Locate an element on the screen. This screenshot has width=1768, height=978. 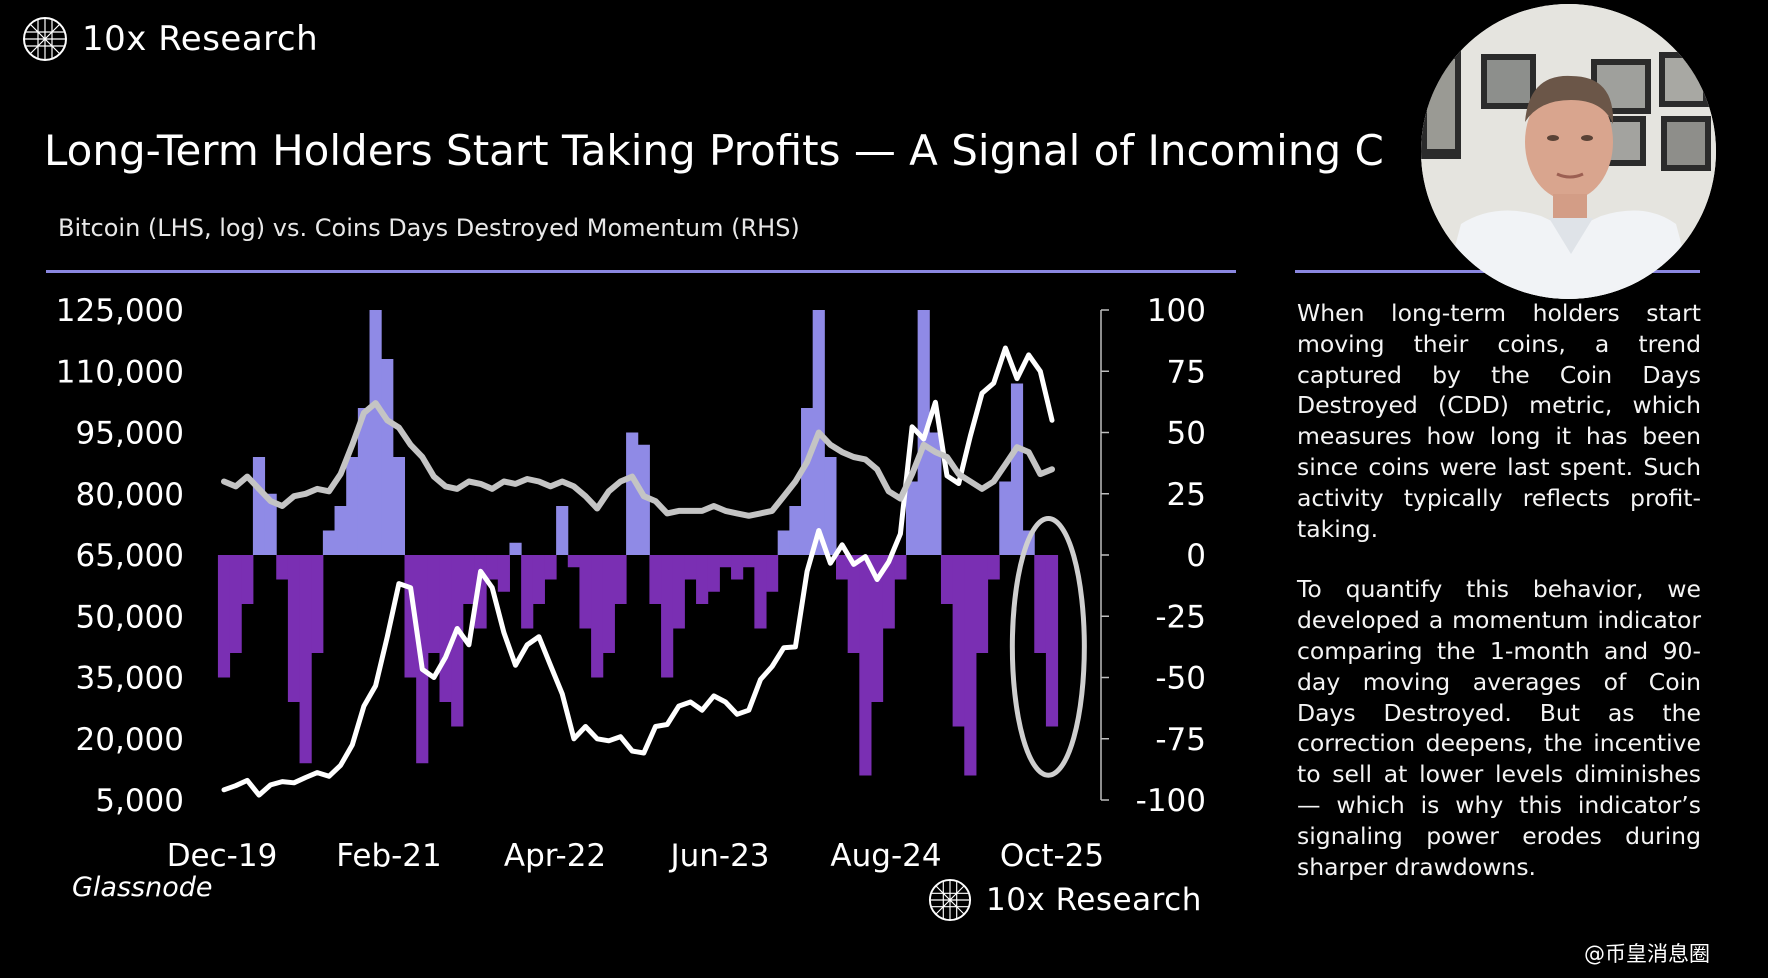
footer-brand-name: 10x Research is located at coordinates (1094, 900).